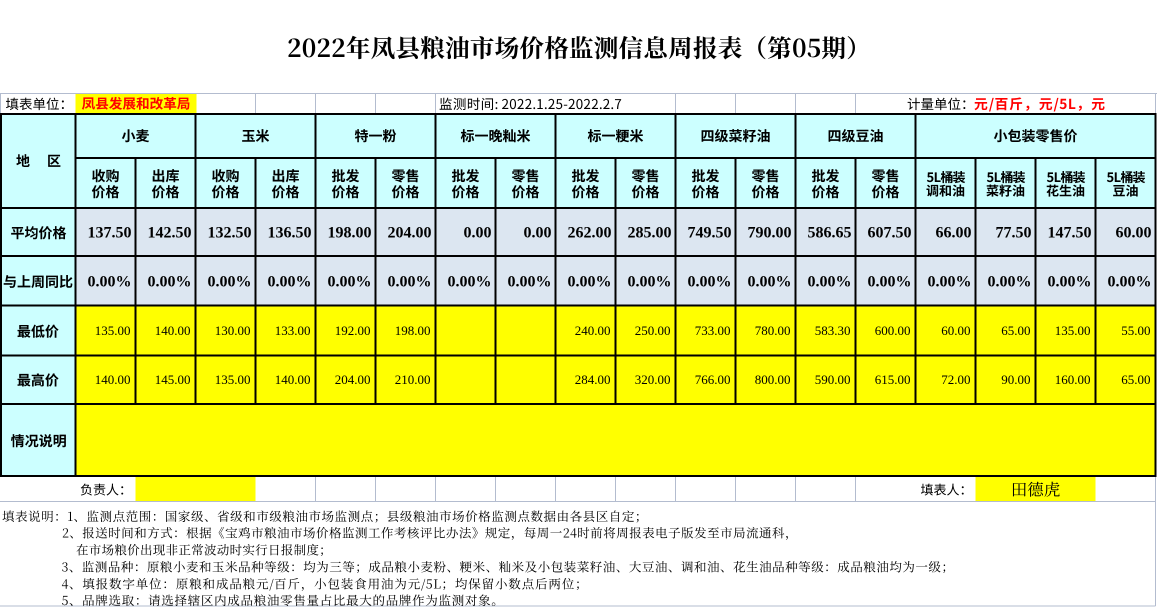 This screenshot has width=1157, height=608. I want to click on svg-text: 262.00, so click(590, 233).